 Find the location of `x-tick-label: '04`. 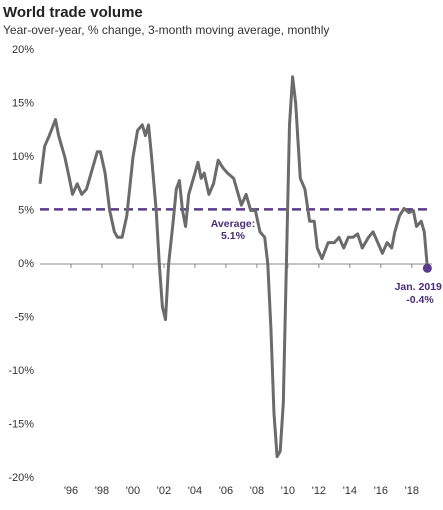

x-tick-label: '04 is located at coordinates (195, 491).